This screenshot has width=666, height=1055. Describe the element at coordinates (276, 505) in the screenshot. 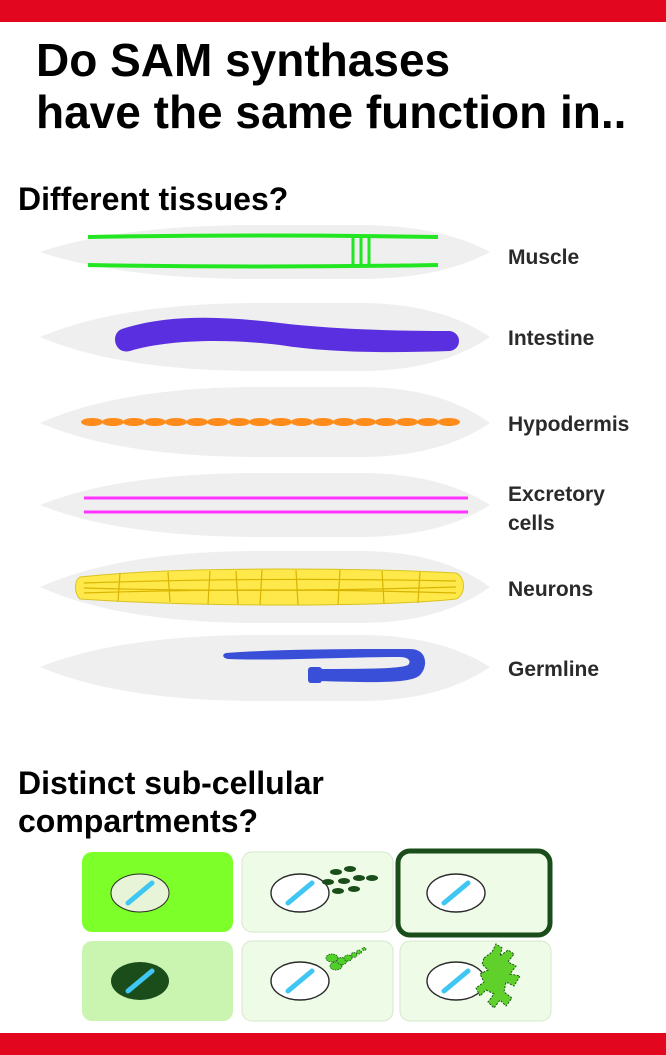

I see `excretory-tissue` at that location.